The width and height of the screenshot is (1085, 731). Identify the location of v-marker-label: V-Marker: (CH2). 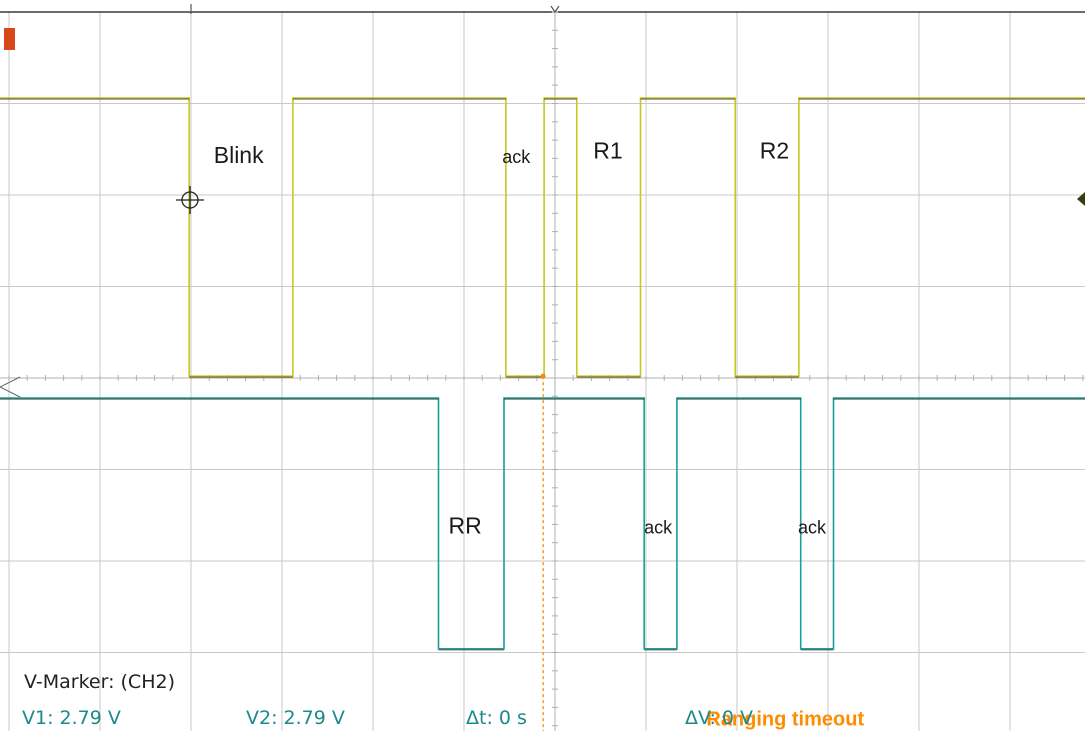
(99, 682).